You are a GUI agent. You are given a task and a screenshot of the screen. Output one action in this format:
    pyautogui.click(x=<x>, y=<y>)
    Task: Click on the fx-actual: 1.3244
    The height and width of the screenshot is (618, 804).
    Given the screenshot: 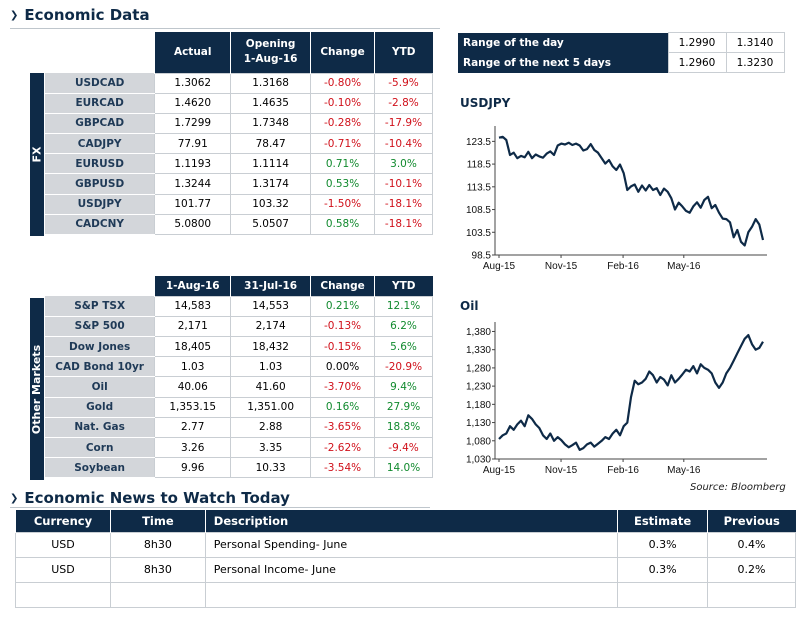 What is the action you would take?
    pyautogui.click(x=193, y=184)
    